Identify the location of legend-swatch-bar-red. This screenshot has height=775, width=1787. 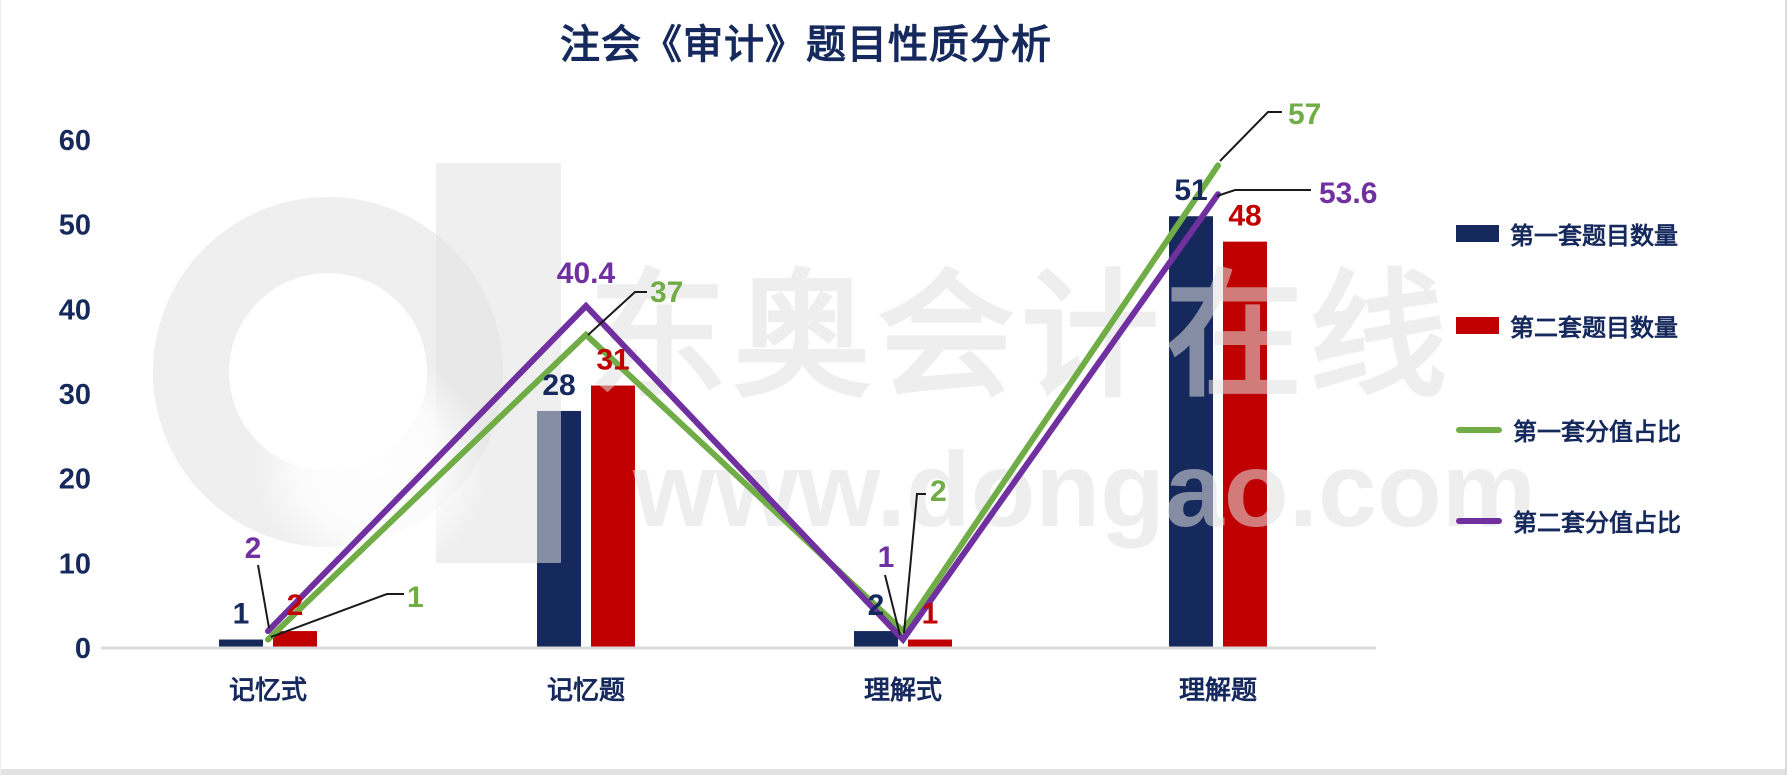
(1477, 325).